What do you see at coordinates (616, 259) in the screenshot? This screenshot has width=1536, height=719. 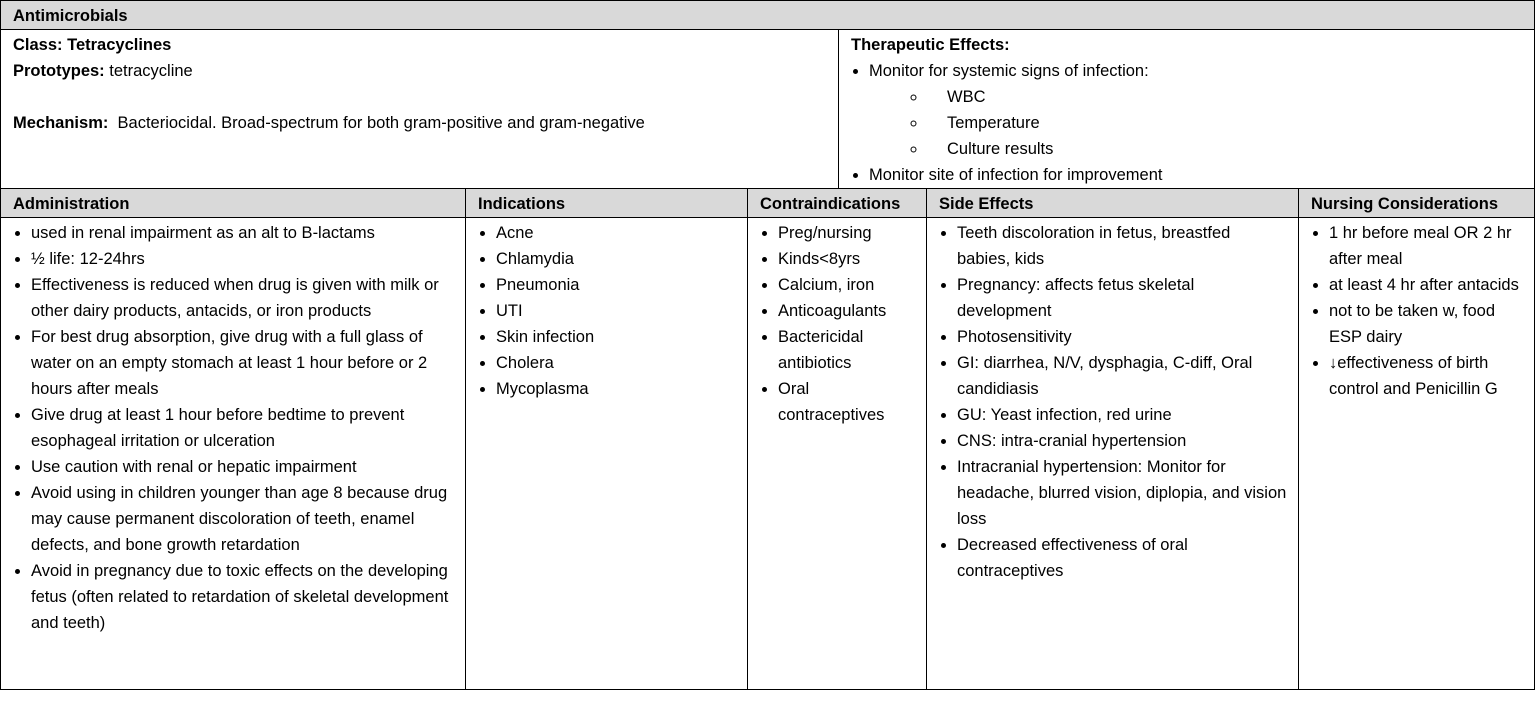 I see `column-item: Chlamydia` at bounding box center [616, 259].